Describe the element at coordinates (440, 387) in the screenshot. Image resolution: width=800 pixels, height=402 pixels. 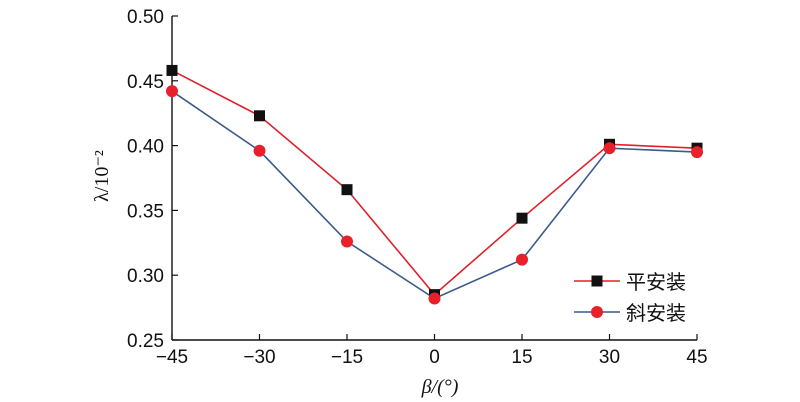
I see `x-axis-title: β/(°)` at that location.